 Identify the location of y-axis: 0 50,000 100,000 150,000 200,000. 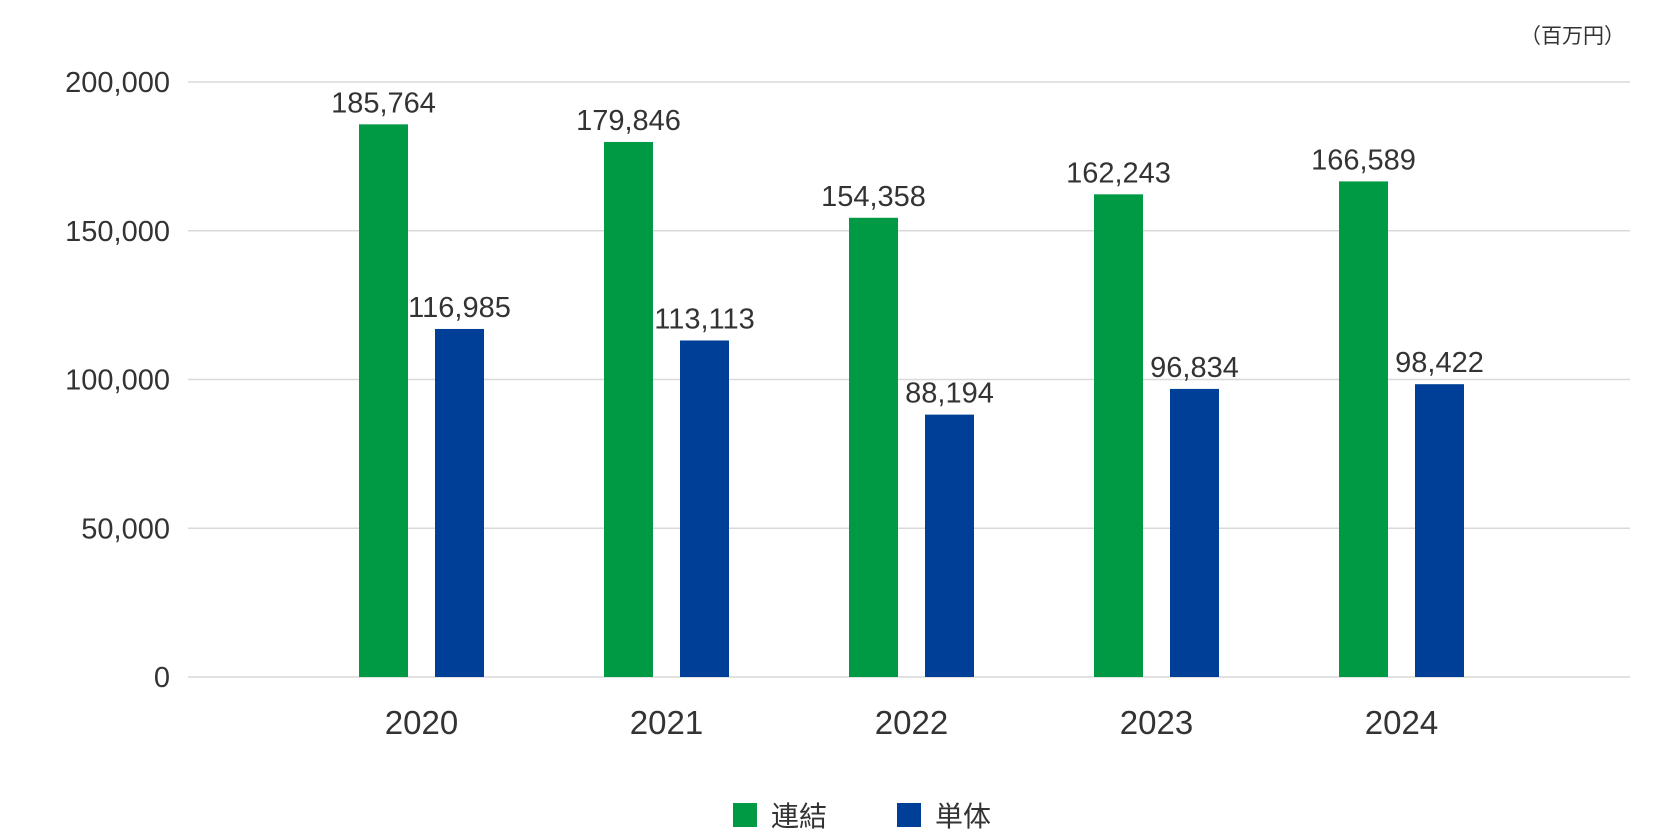
(117, 380).